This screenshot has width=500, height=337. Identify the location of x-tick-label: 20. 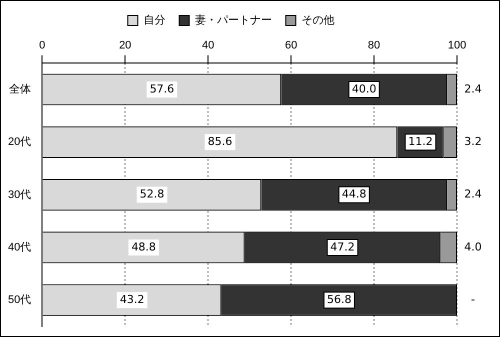
(125, 46).